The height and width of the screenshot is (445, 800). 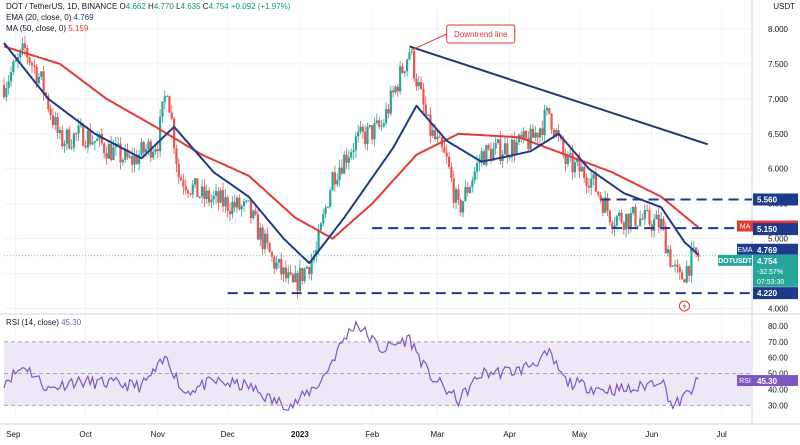 I want to click on indicator-name-tag, so click(x=745, y=249).